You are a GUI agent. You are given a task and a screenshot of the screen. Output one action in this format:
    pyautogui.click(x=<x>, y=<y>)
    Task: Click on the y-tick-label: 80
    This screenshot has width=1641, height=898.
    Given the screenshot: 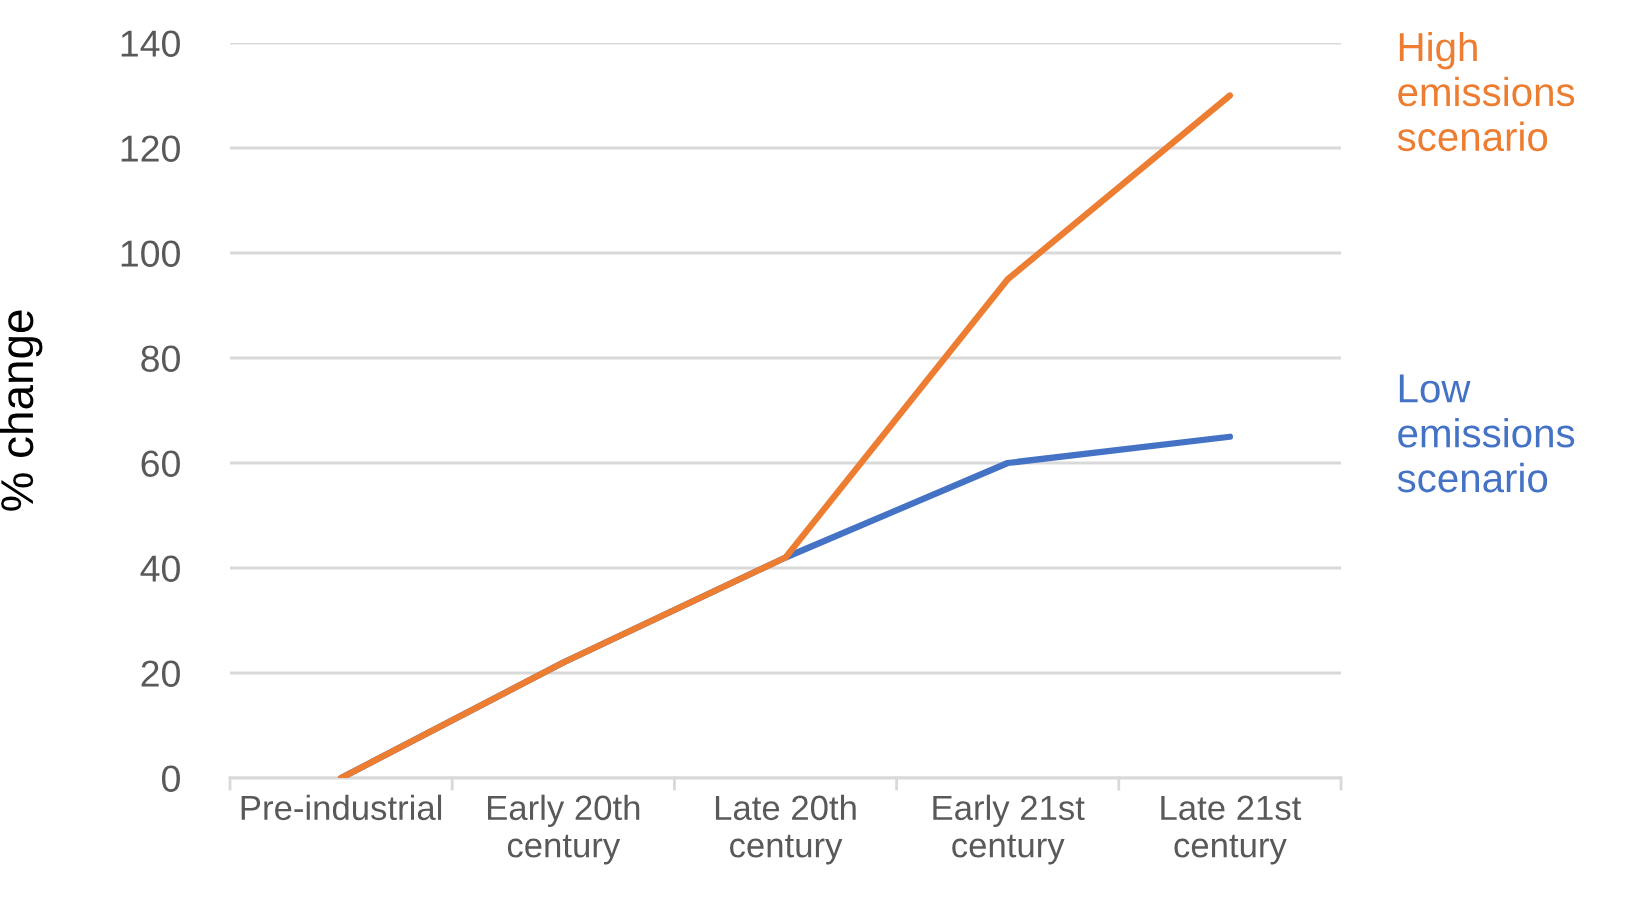 What is the action you would take?
    pyautogui.click(x=160, y=358)
    